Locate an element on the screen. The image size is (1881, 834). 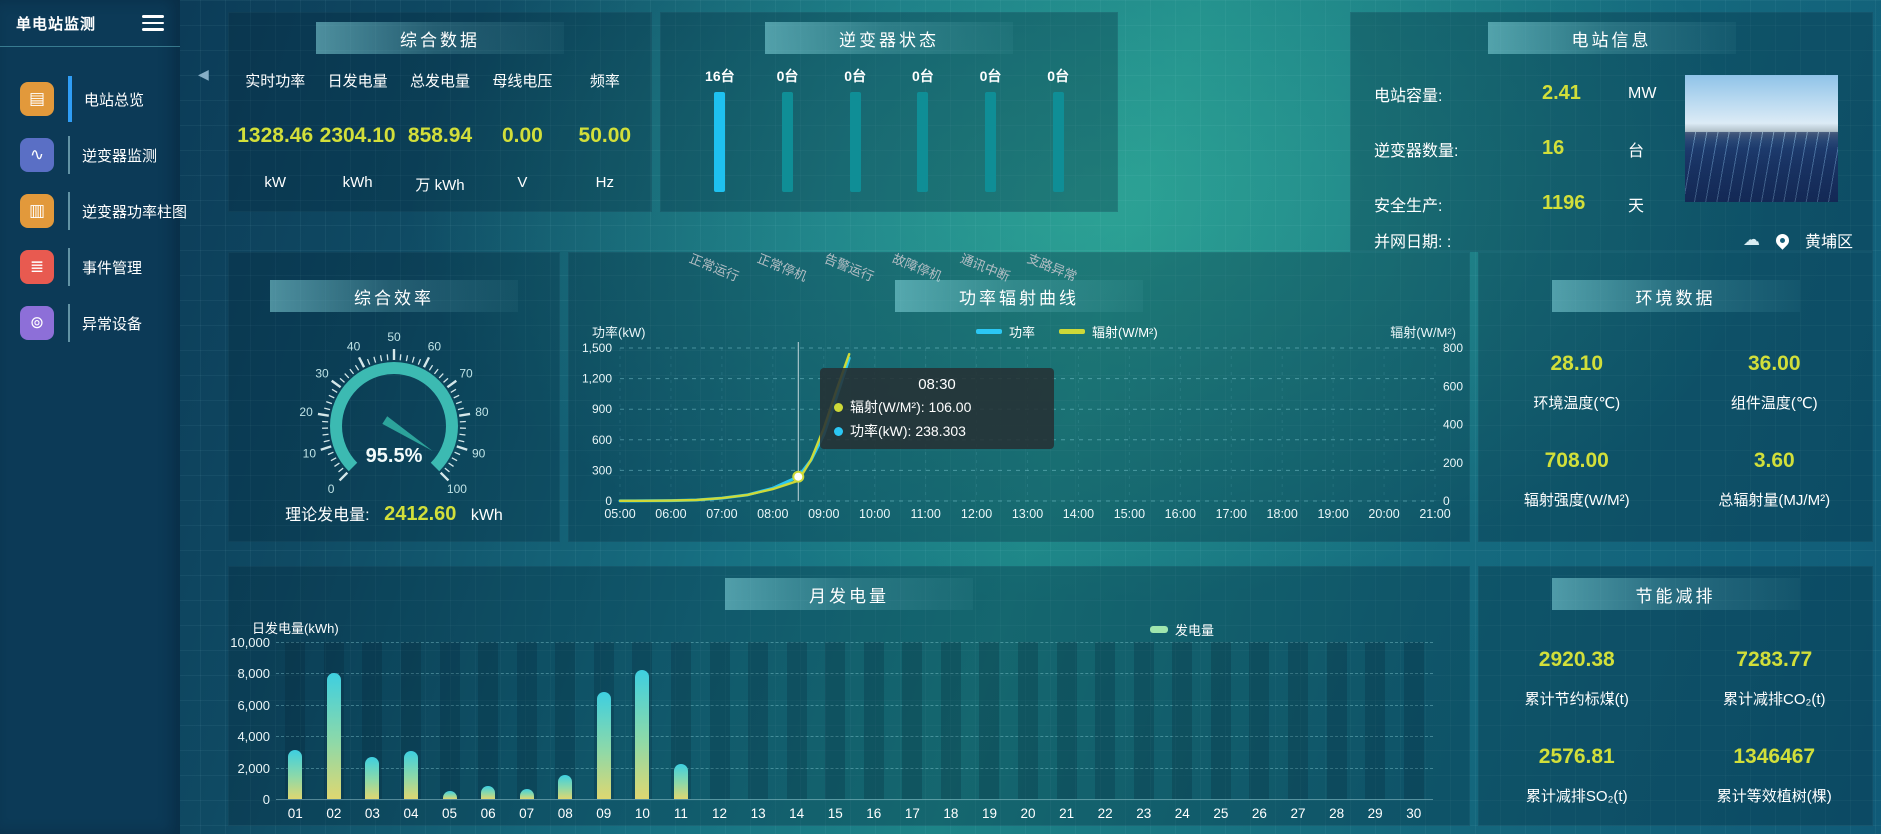
inverter-count: 0台 is located at coordinates (990, 76).